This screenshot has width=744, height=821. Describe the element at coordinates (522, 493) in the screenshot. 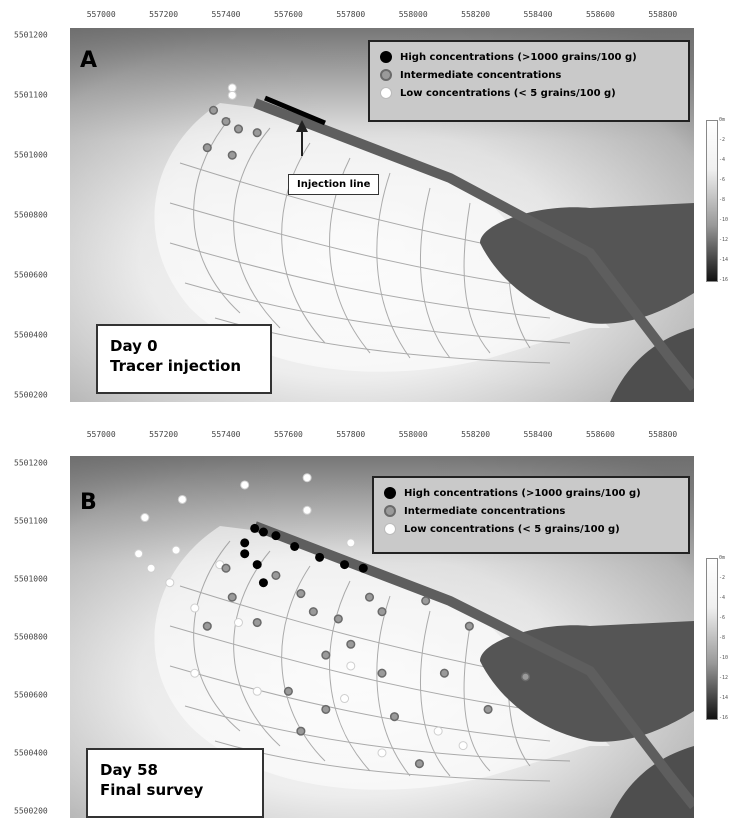

I see `legend-label: High concentrations (>1000 grains/100 g)` at that location.